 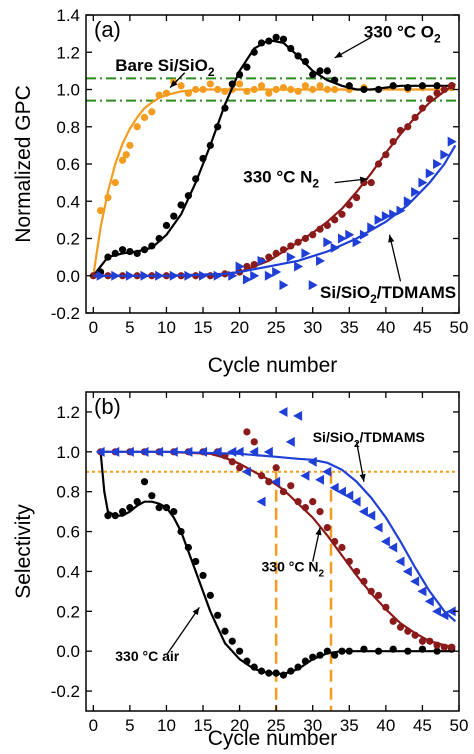 I want to click on x-tick-label: 20, so click(x=239, y=725).